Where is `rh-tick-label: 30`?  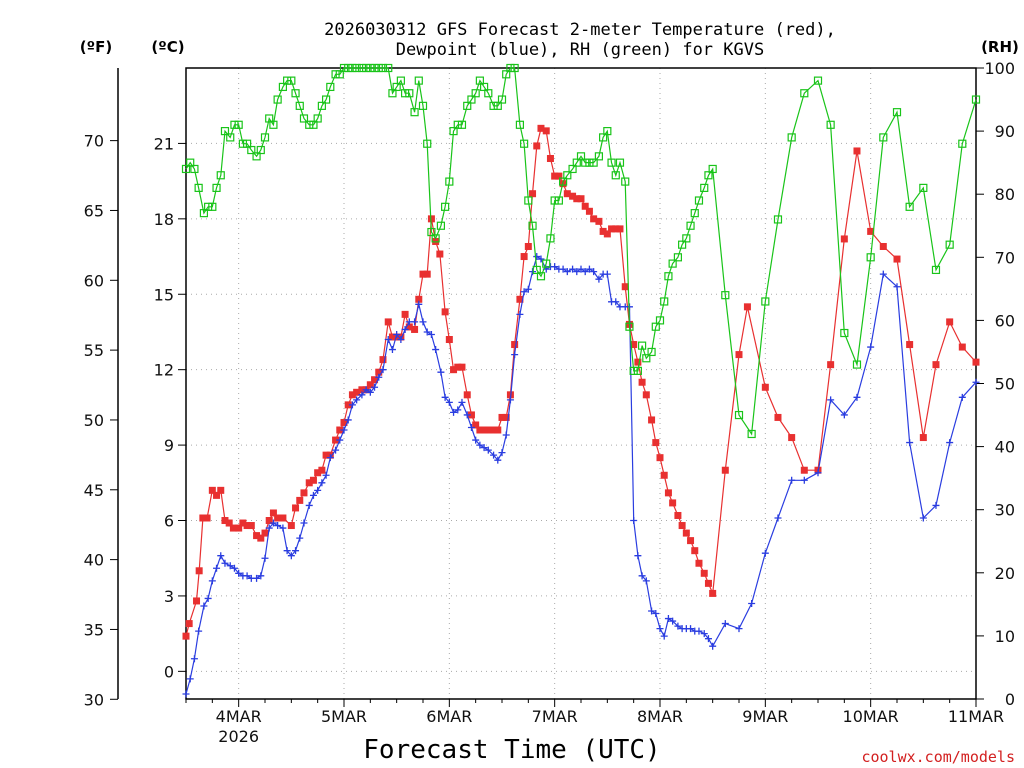
rh-tick-label: 30 is located at coordinates (1005, 510).